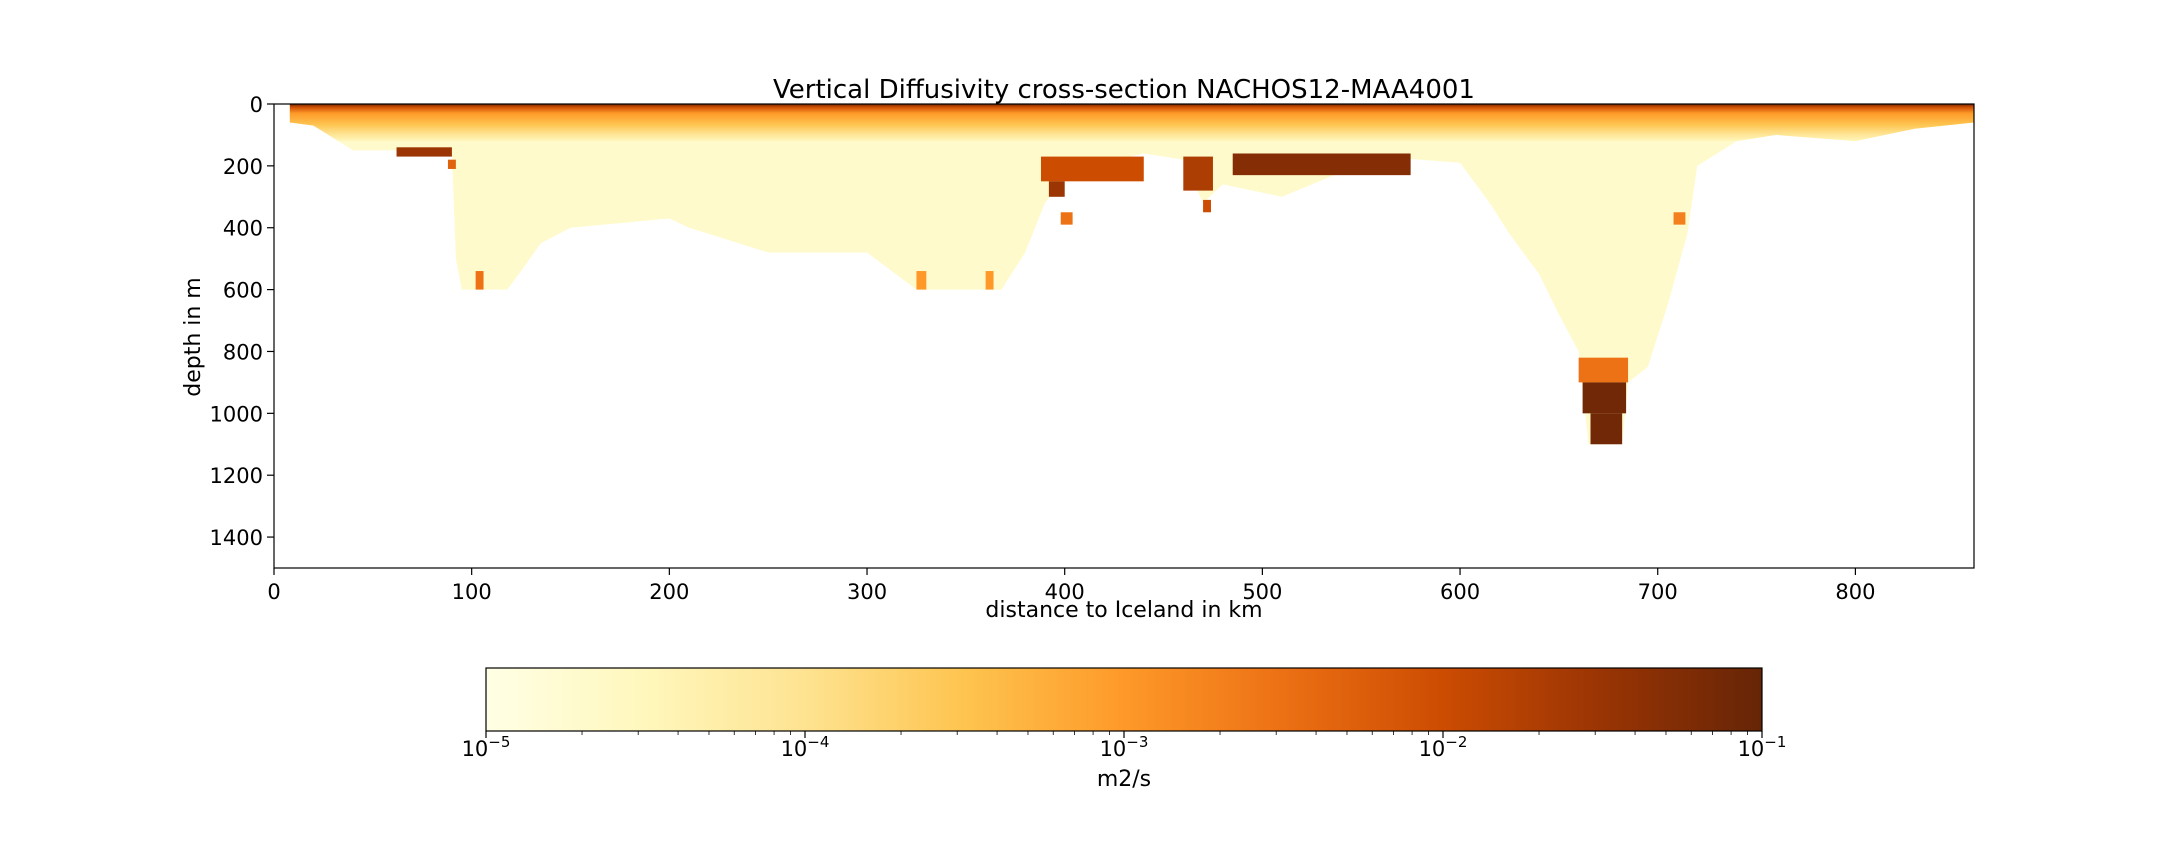 This screenshot has height=864, width=2160. What do you see at coordinates (1131, 123) in the screenshot?
I see `surface-mixing-layer` at bounding box center [1131, 123].